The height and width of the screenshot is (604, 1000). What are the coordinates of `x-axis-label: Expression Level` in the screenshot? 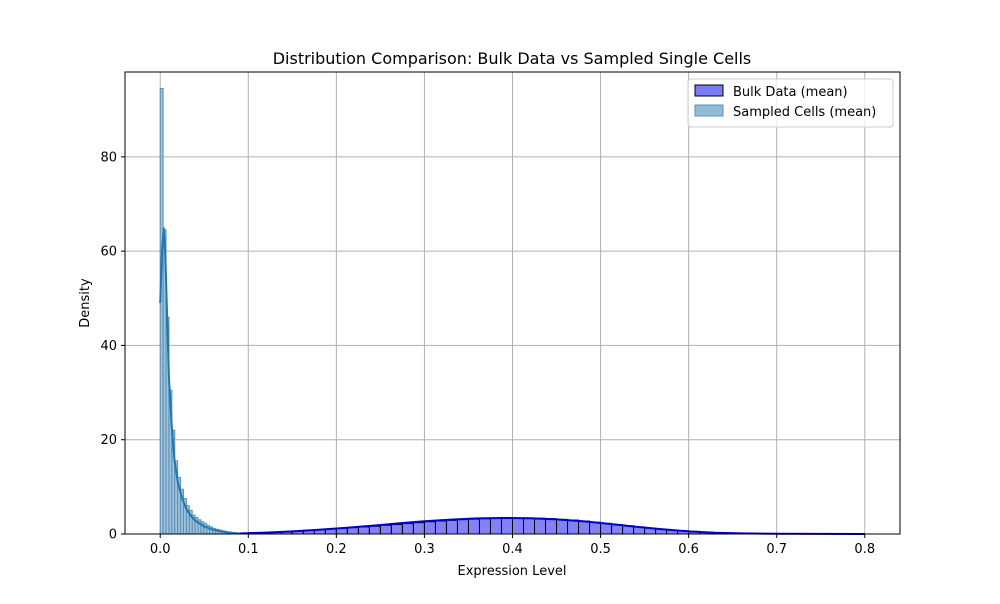 It's located at (511, 571).